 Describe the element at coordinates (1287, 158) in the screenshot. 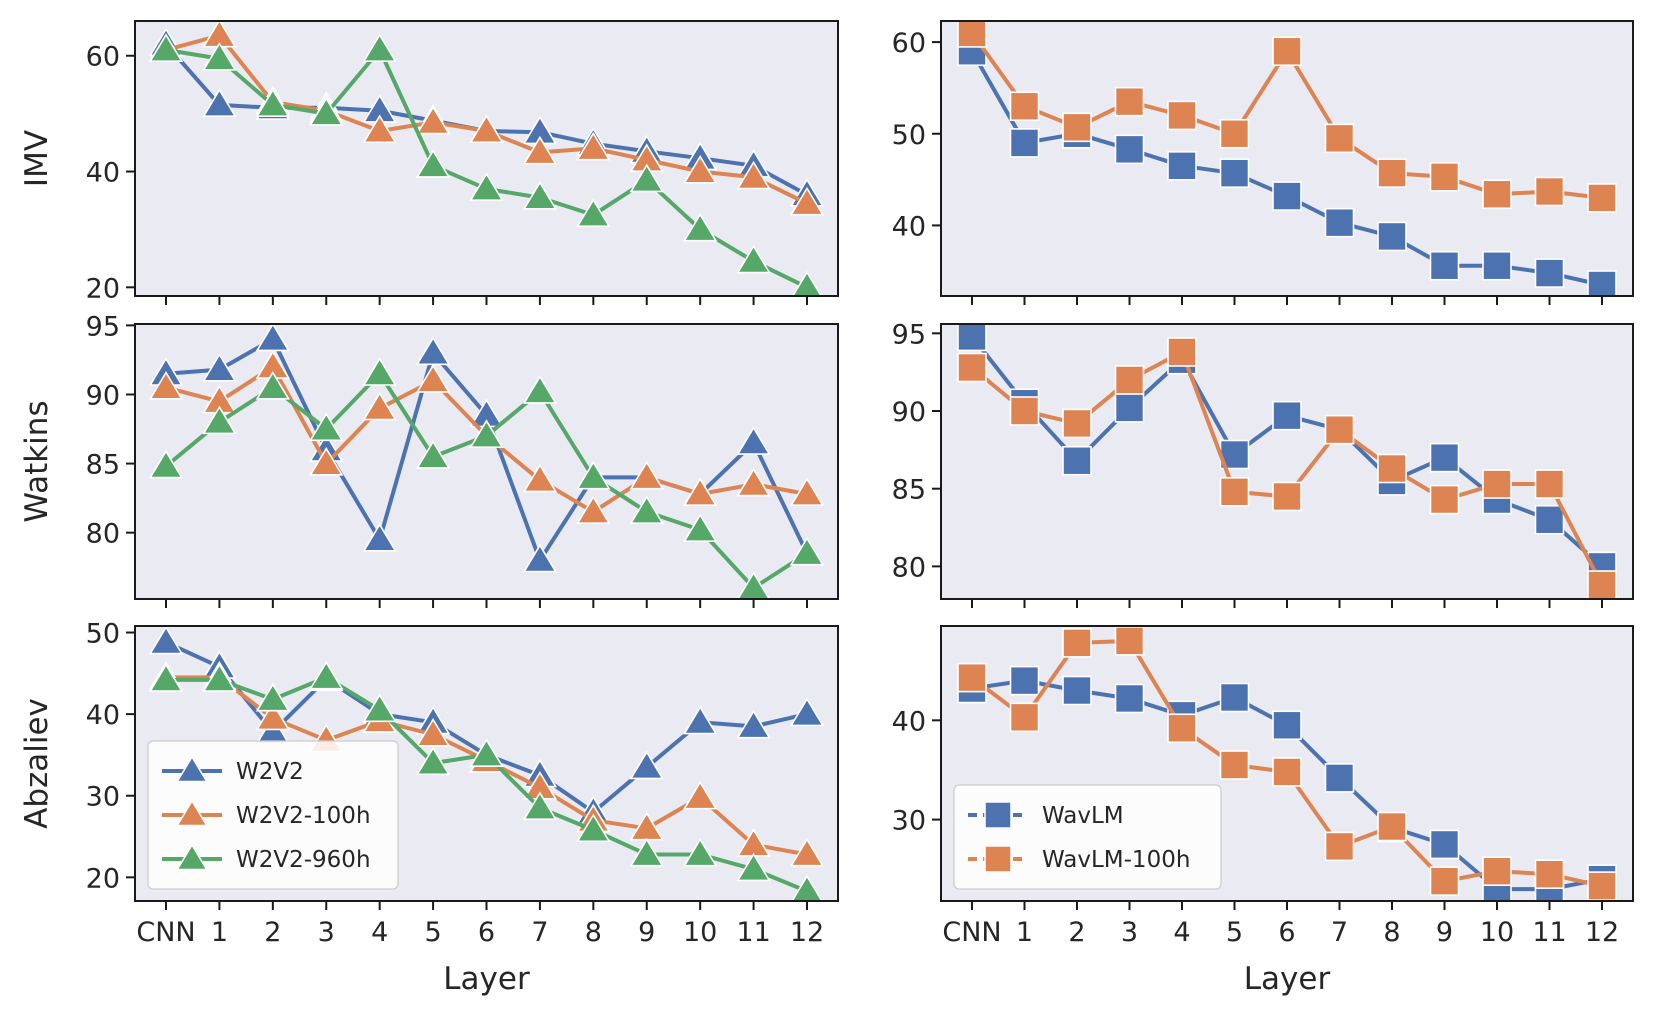

I see `plot-area` at that location.